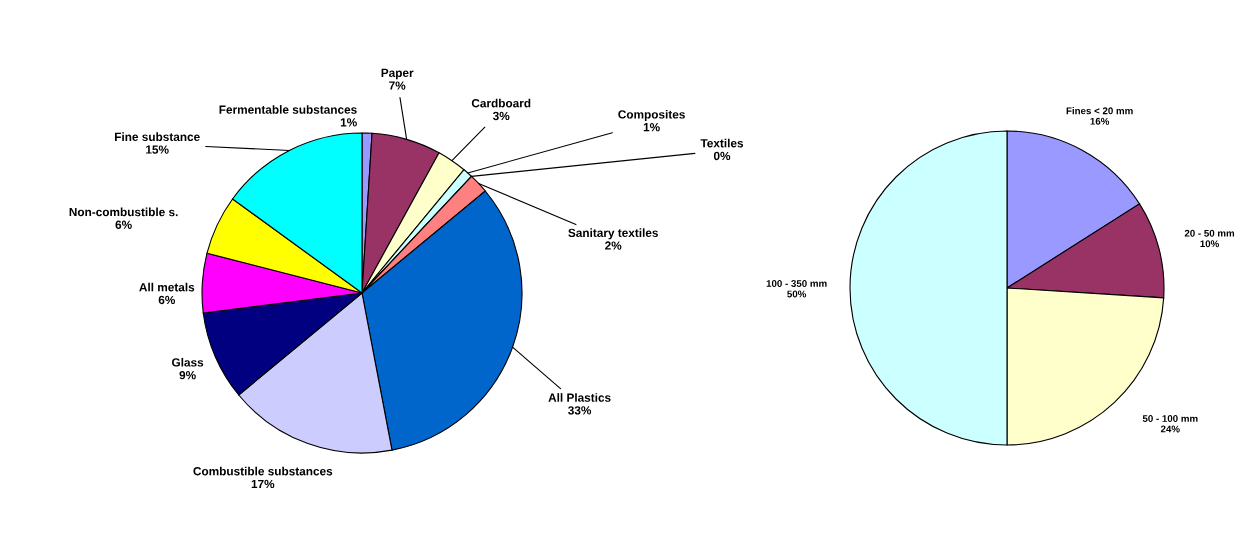 The image size is (1243, 535). Describe the element at coordinates (1100, 121) in the screenshot. I see `data-label: 16%` at that location.